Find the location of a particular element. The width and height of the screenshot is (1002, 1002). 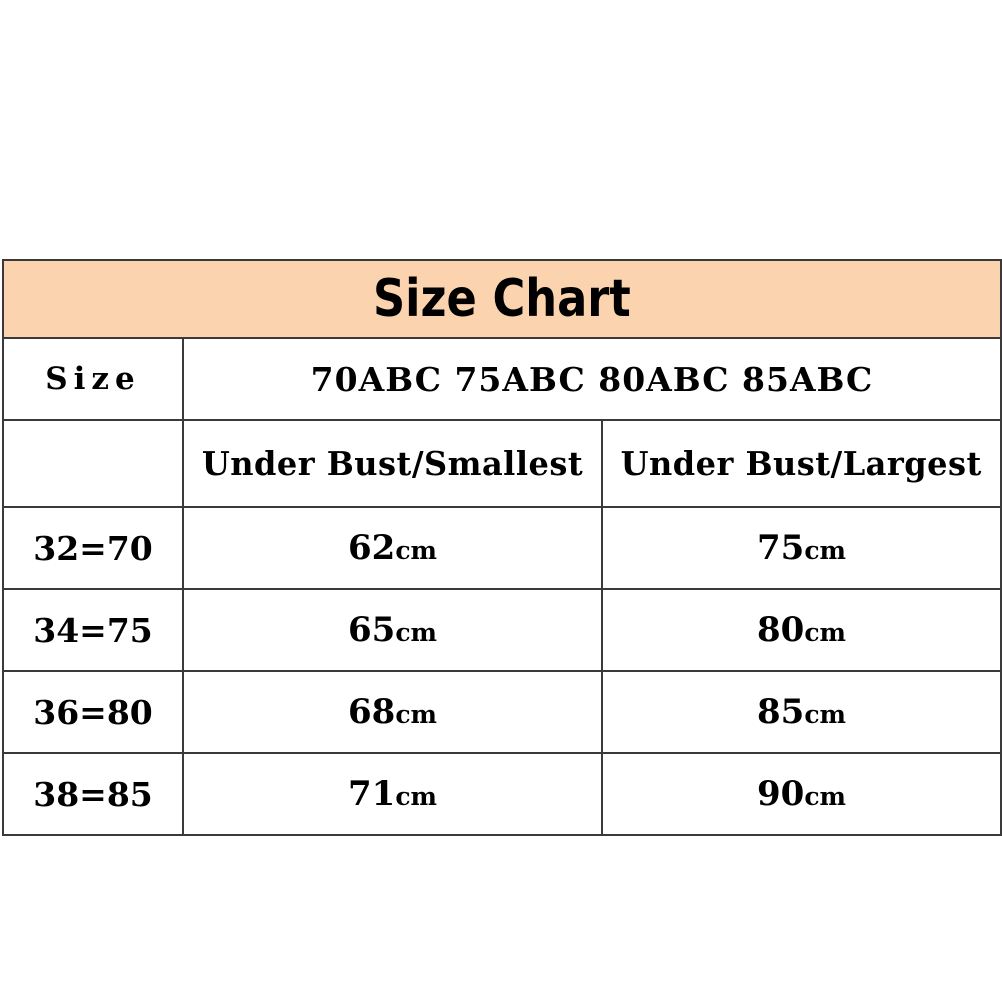

row-smallest-value: 62cm is located at coordinates (392, 548).